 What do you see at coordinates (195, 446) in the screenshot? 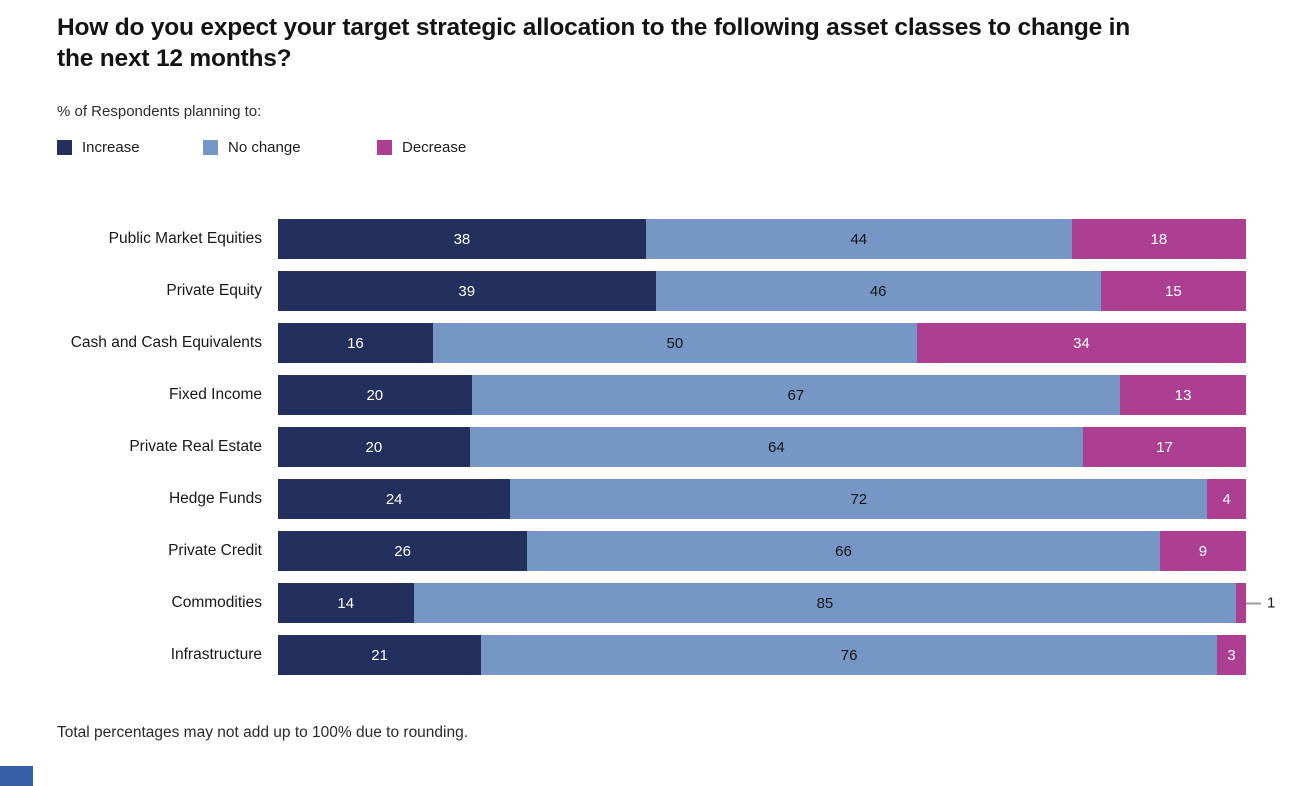
I see `category-label: Private Real Estate` at bounding box center [195, 446].